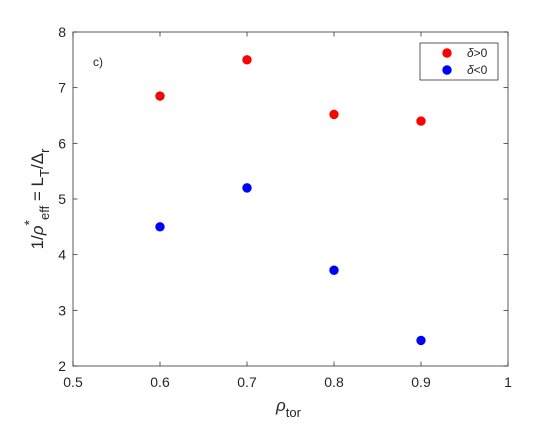 The height and width of the screenshot is (425, 560). I want to click on y-tick-label: 3, so click(62, 310).